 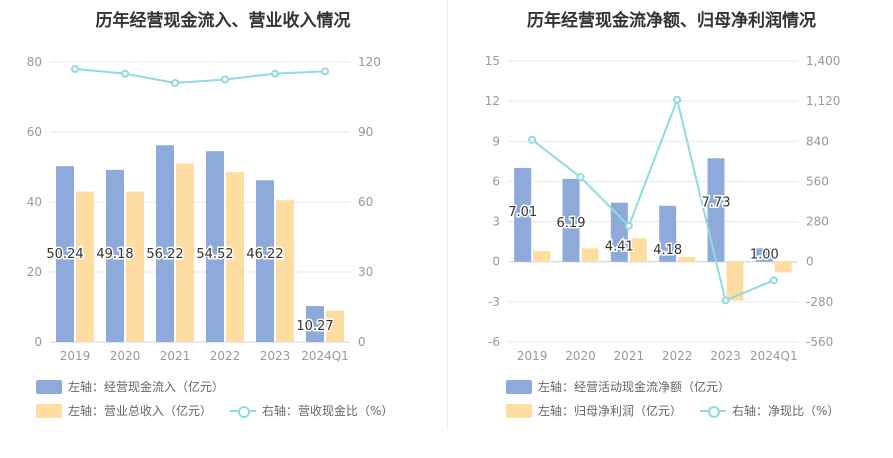 What do you see at coordinates (618, 386) in the screenshot?
I see `legend-item-net-cashflow: 左轴：经营活动现金流净额（亿元）` at bounding box center [618, 386].